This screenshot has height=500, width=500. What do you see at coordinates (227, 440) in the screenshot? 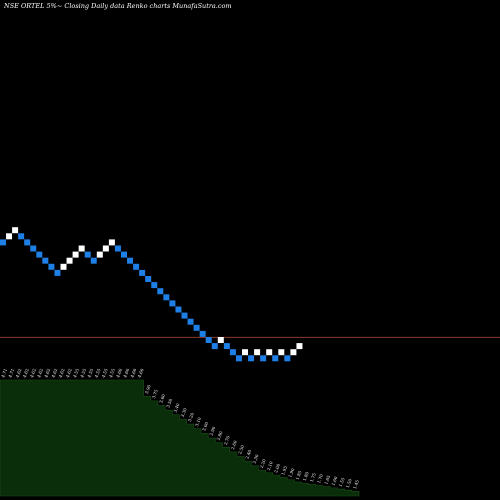
I see `volume-label: 2.70` at bounding box center [227, 440].